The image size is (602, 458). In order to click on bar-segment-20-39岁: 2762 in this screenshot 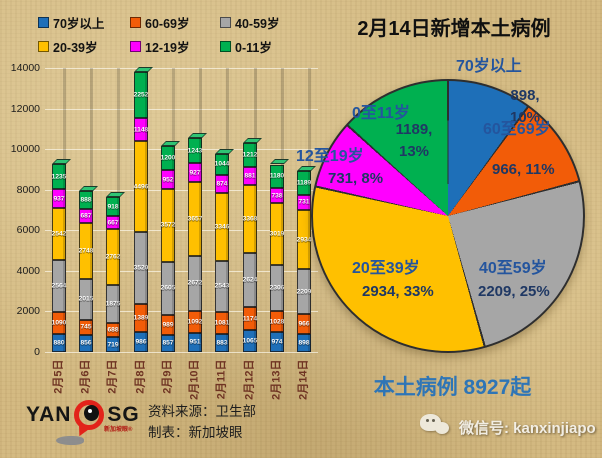, I will do `click(113, 257)`.